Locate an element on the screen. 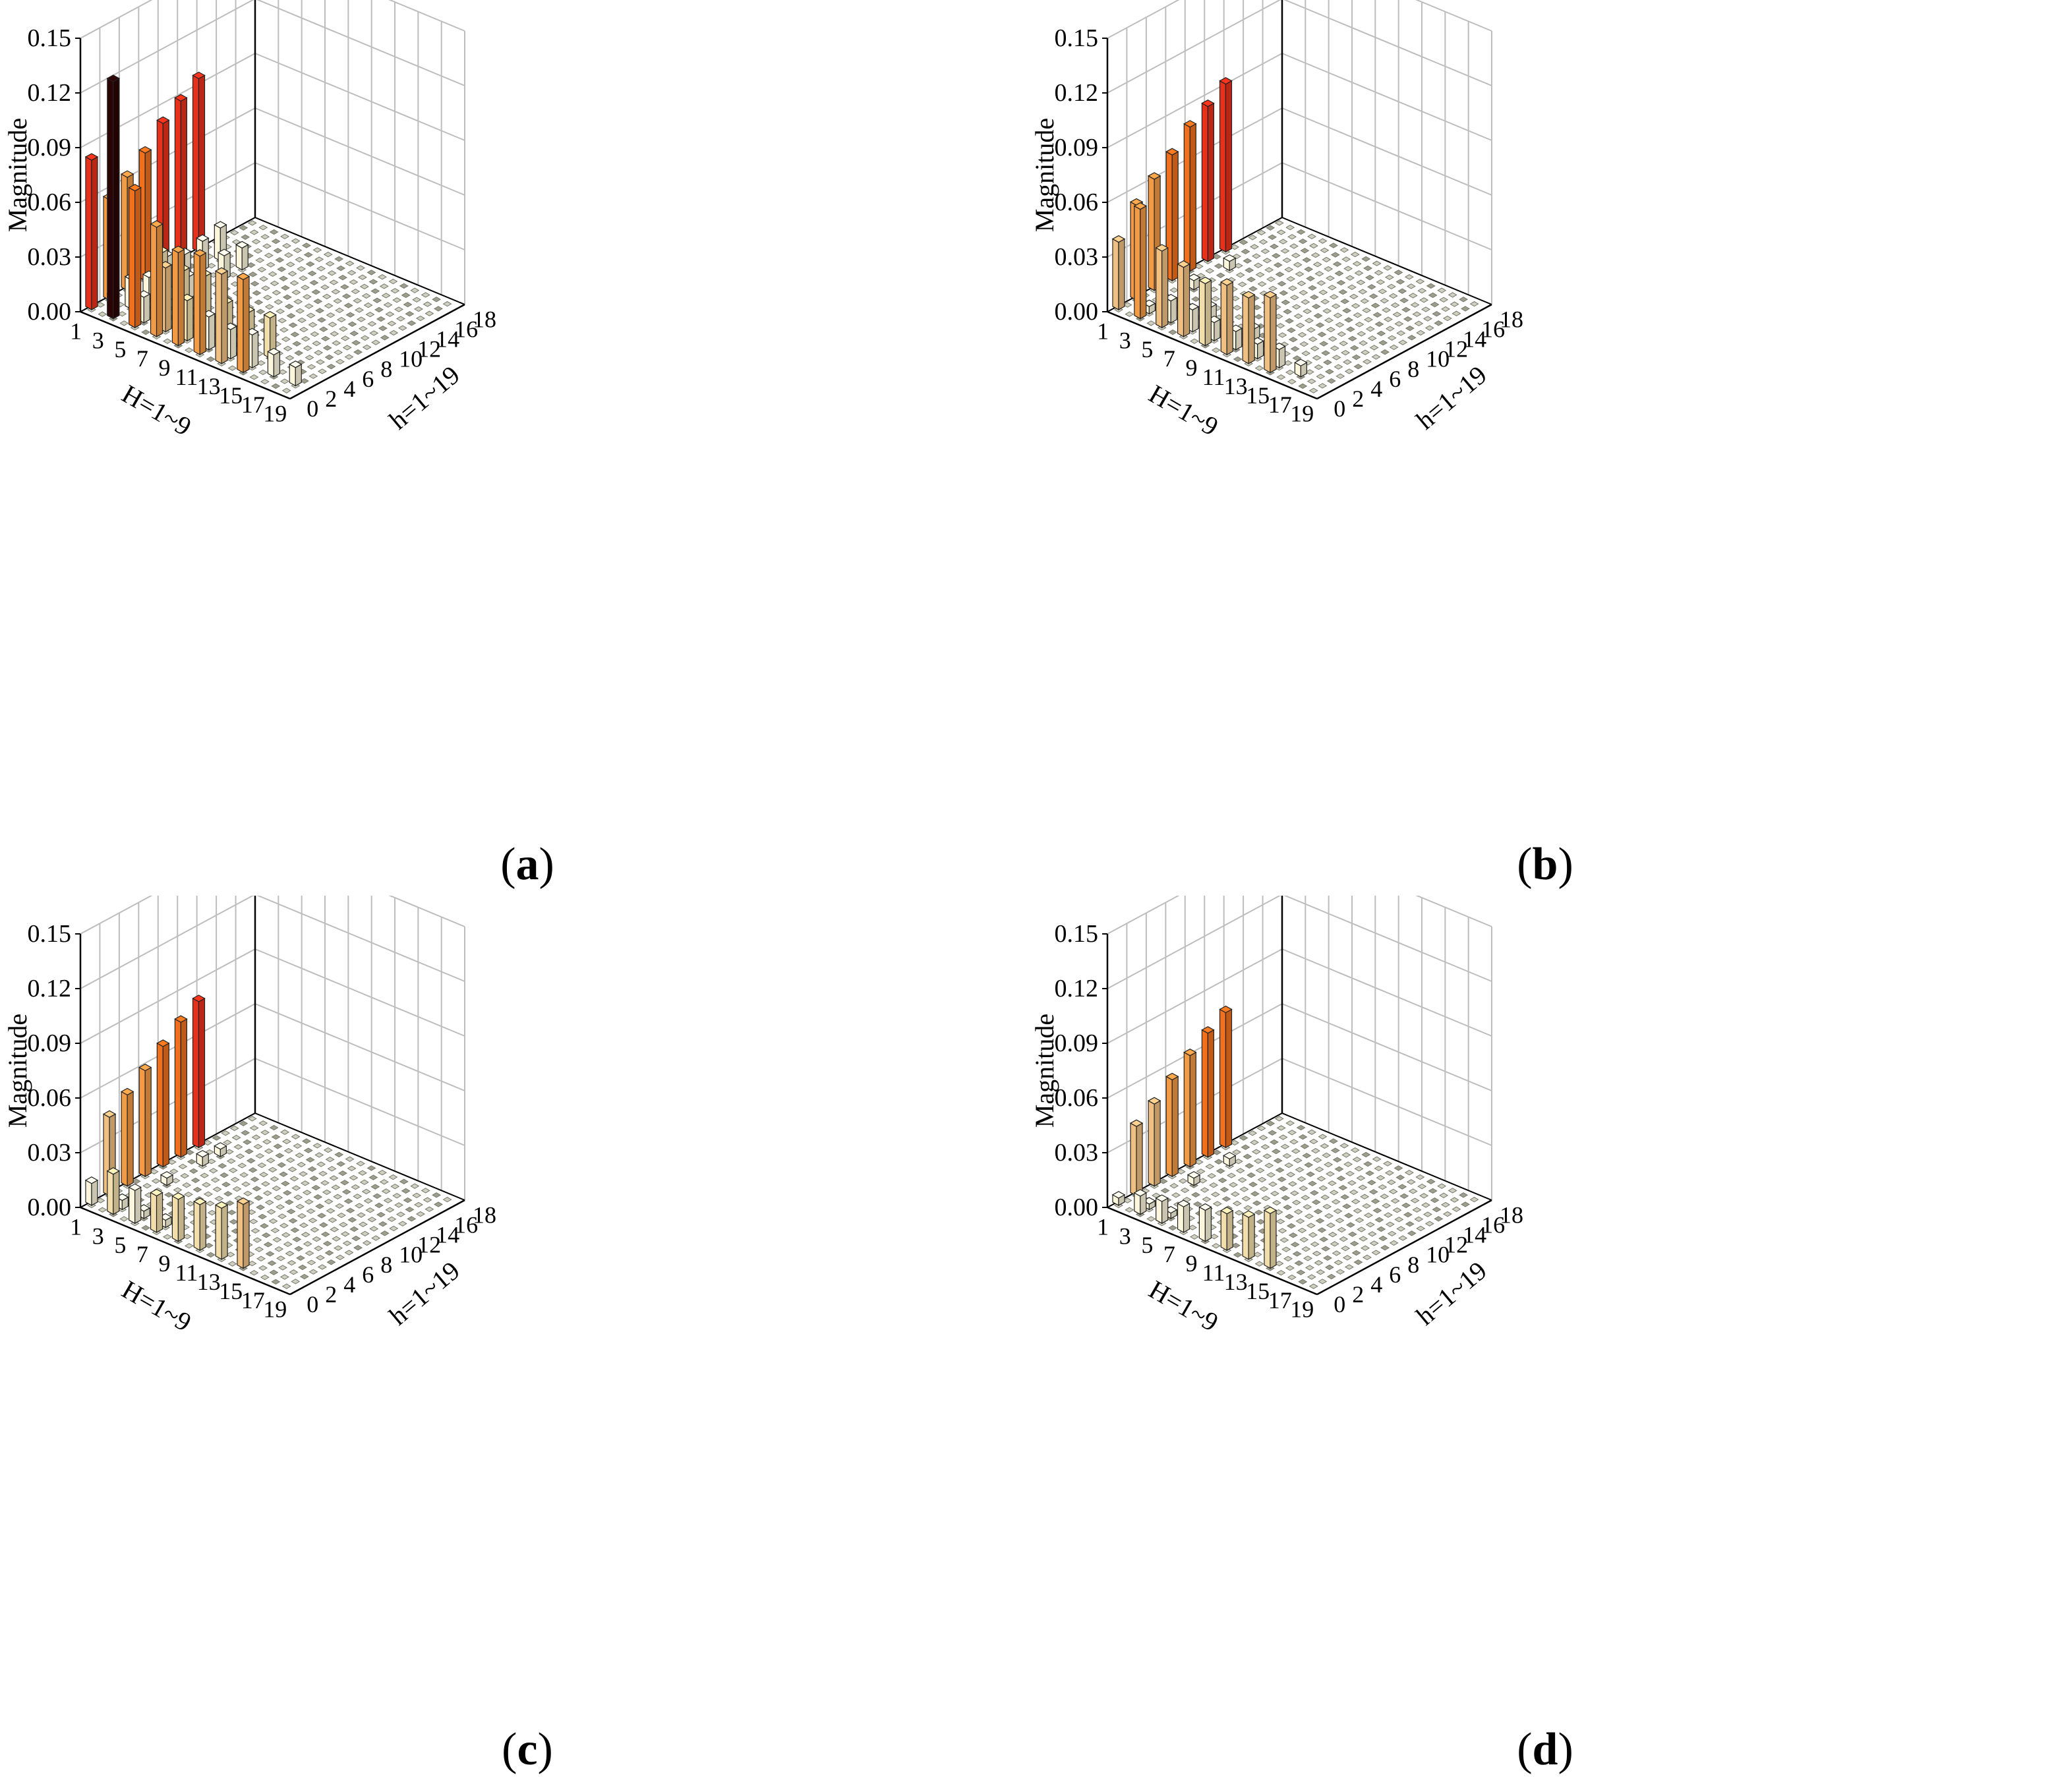 Image resolution: width=2054 pixels, height=1792 pixels. x-tick-label: 11 is located at coordinates (1213, 1272).